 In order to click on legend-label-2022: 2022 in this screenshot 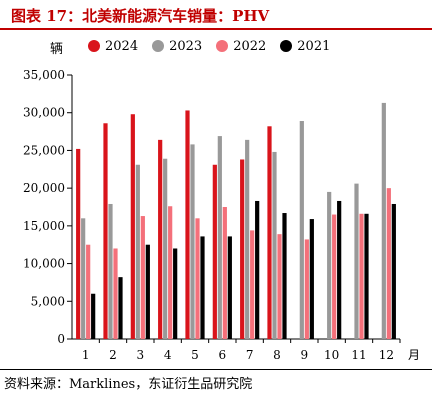, I will do `click(250, 46)`.